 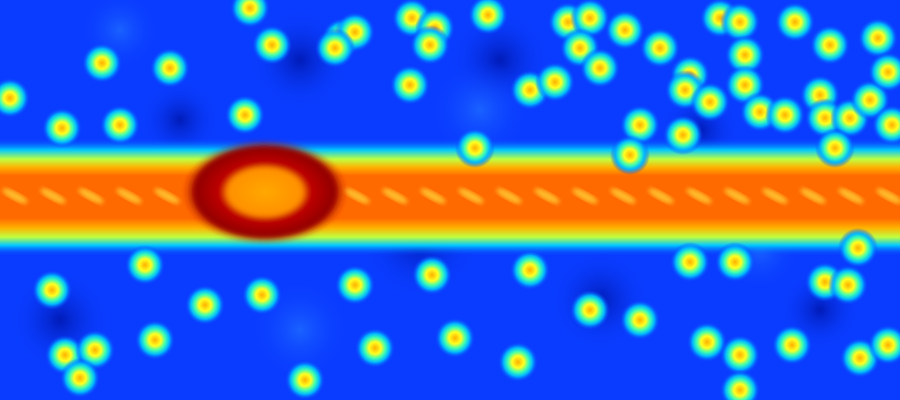 I want to click on bright-region, so click(x=265, y=192).